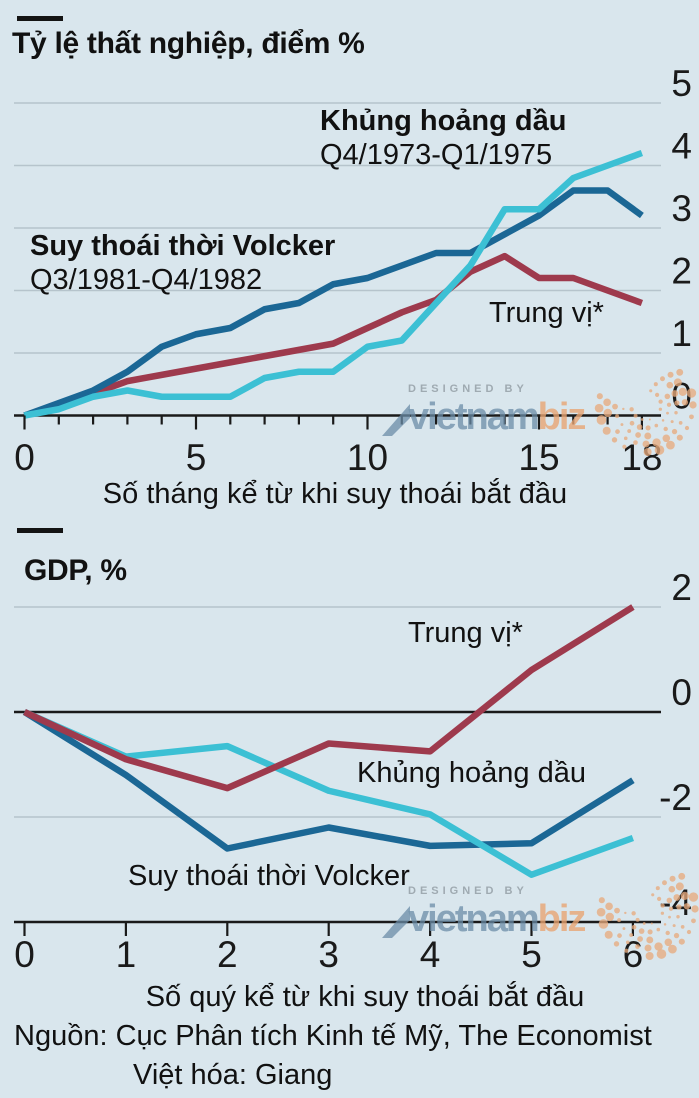 This screenshot has height=1098, width=699. I want to click on x-tick-label: 10, so click(367, 457).